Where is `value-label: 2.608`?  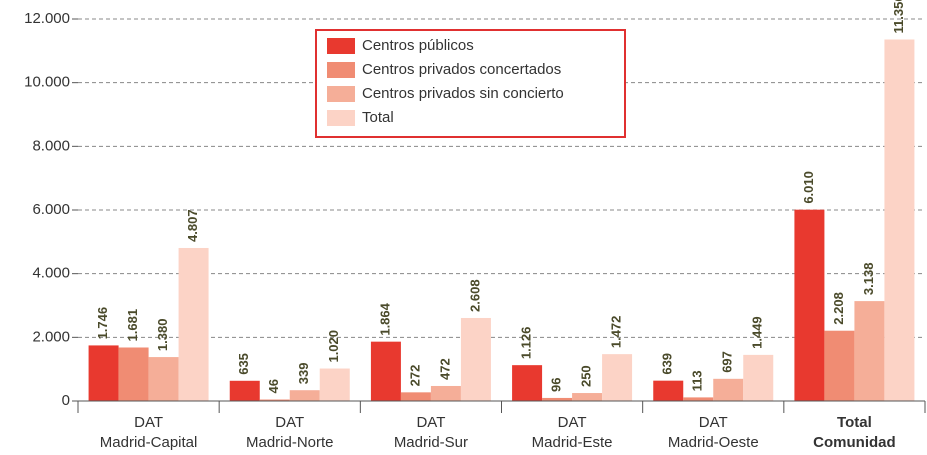 value-label: 2.608 is located at coordinates (474, 295).